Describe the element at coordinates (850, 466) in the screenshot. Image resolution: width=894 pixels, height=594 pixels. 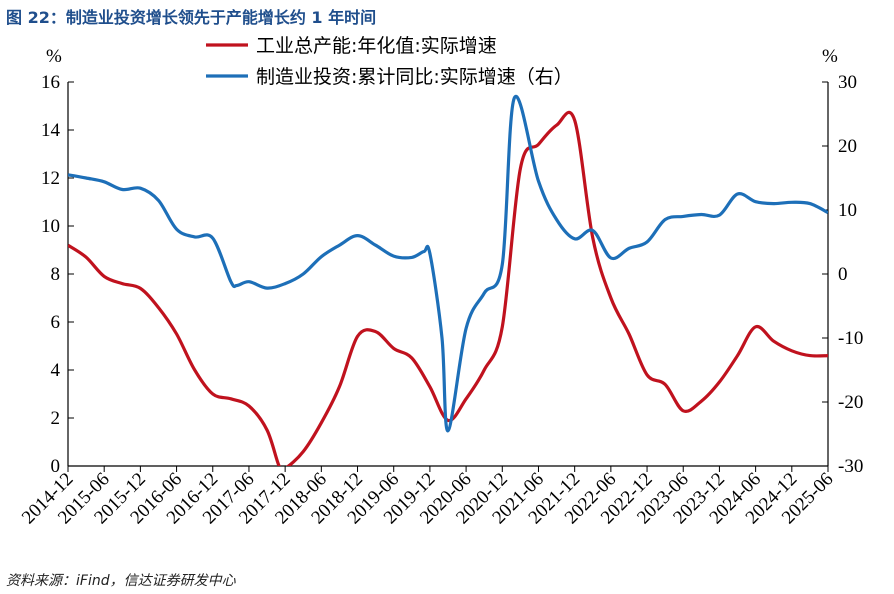
I see `right-tick-label: -30` at that location.